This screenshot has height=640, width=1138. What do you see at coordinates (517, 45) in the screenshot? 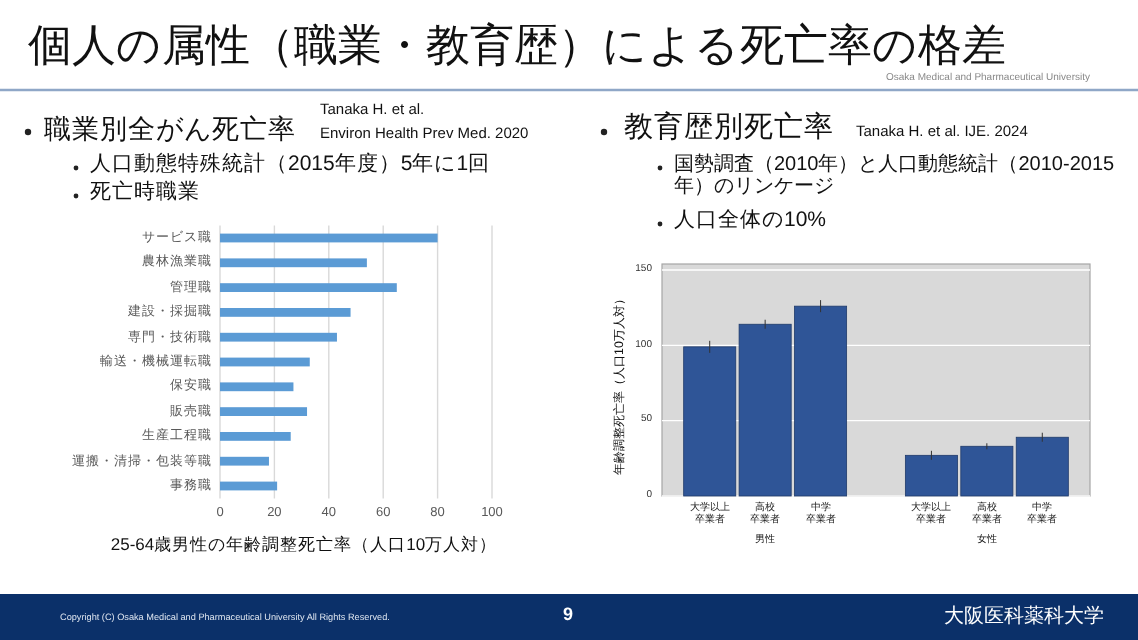
I see `chart-title: 個人の属性（職業・教育歴）による死亡率の格差` at bounding box center [517, 45].